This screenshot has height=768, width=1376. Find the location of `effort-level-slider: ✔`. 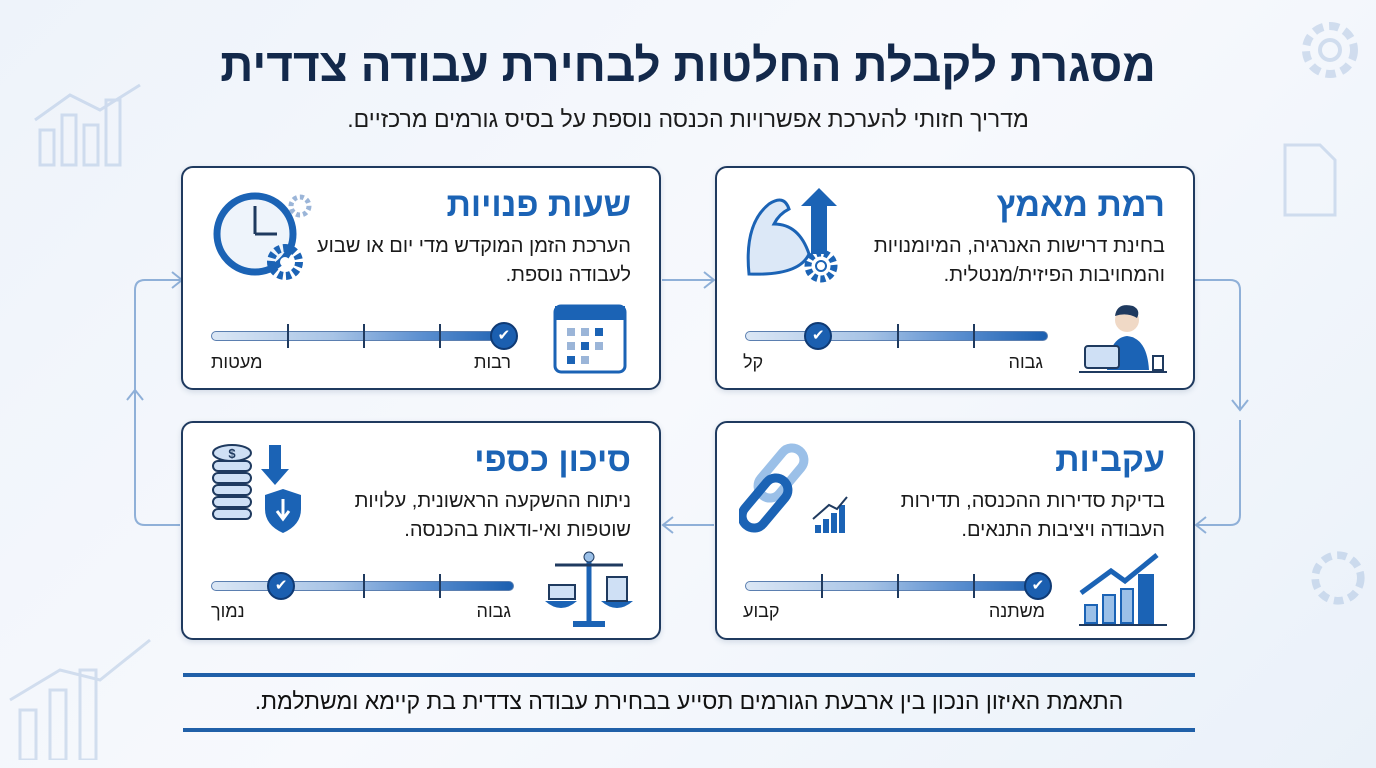

effort-level-slider: ✔ is located at coordinates (896, 336).